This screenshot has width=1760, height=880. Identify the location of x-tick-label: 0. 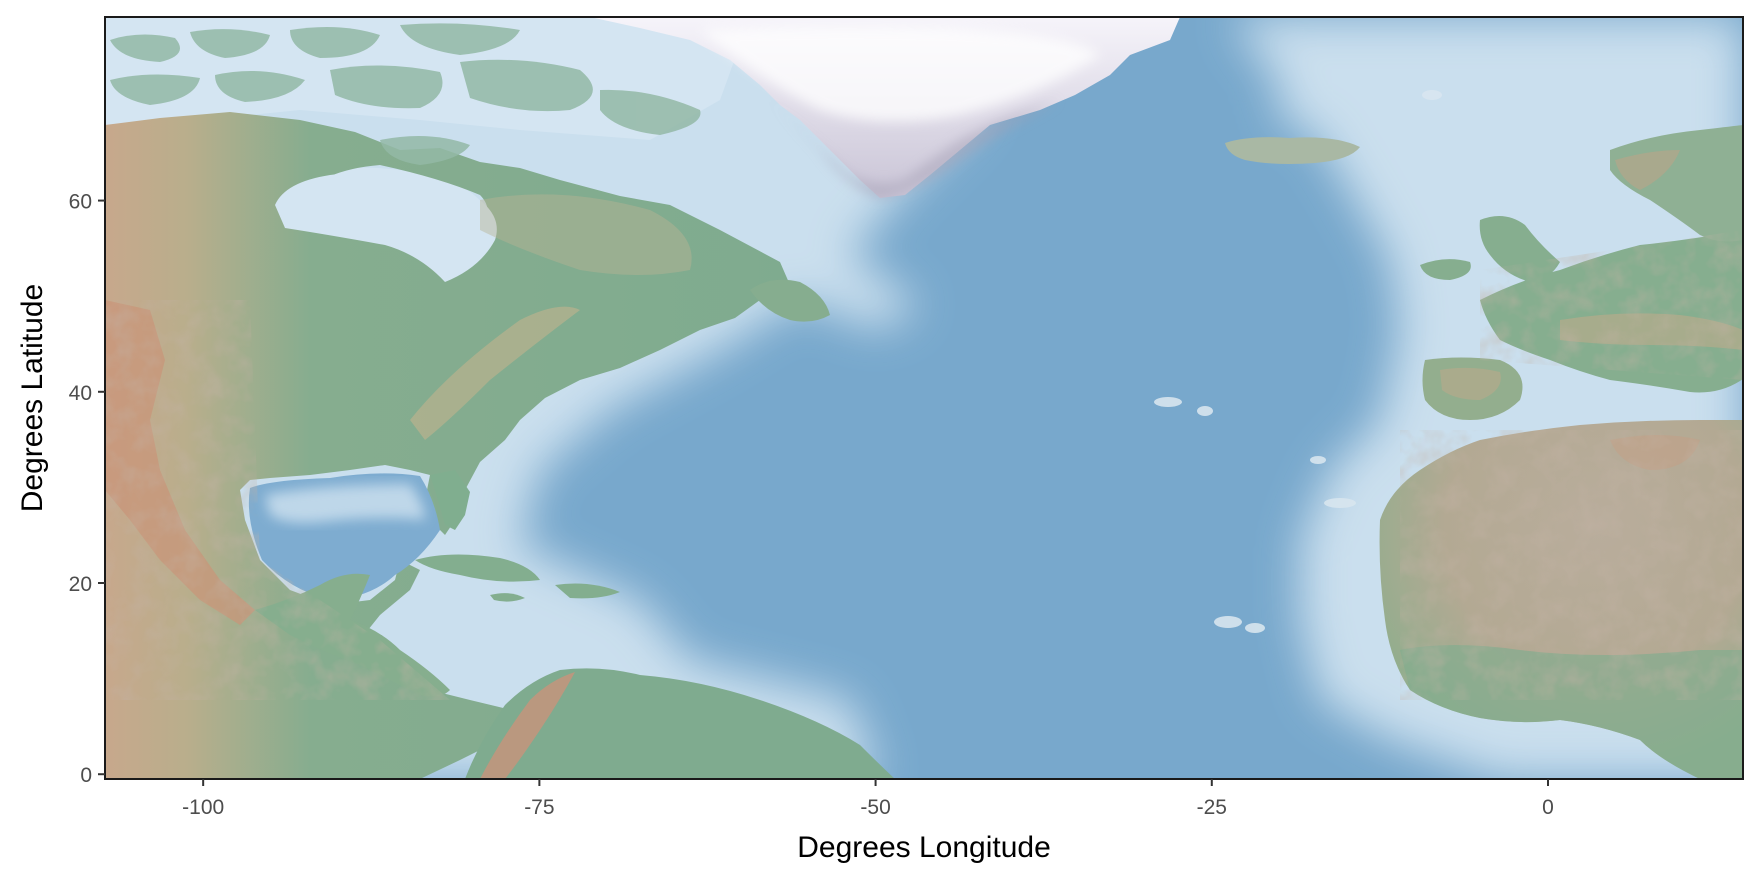
(1548, 807).